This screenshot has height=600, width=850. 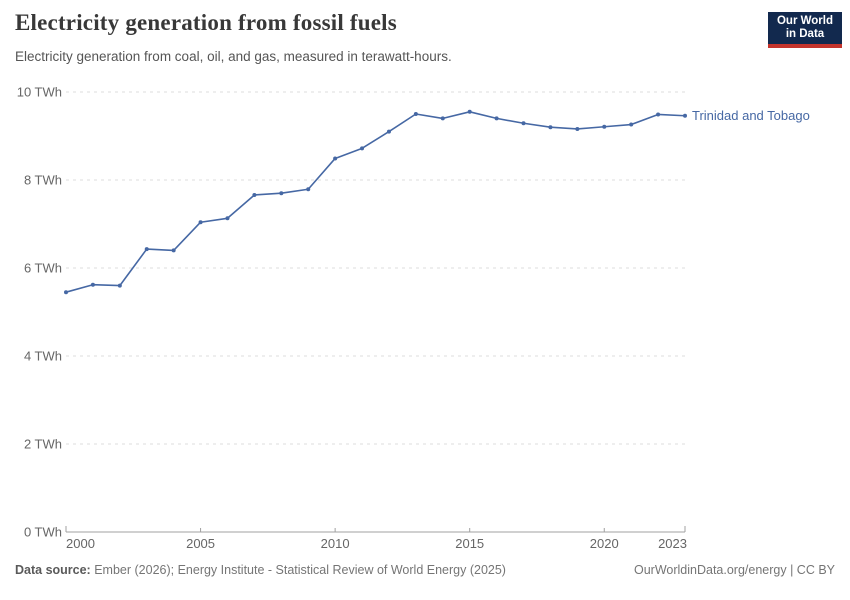 What do you see at coordinates (335, 543) in the screenshot?
I see `x-tick-label: 2010` at bounding box center [335, 543].